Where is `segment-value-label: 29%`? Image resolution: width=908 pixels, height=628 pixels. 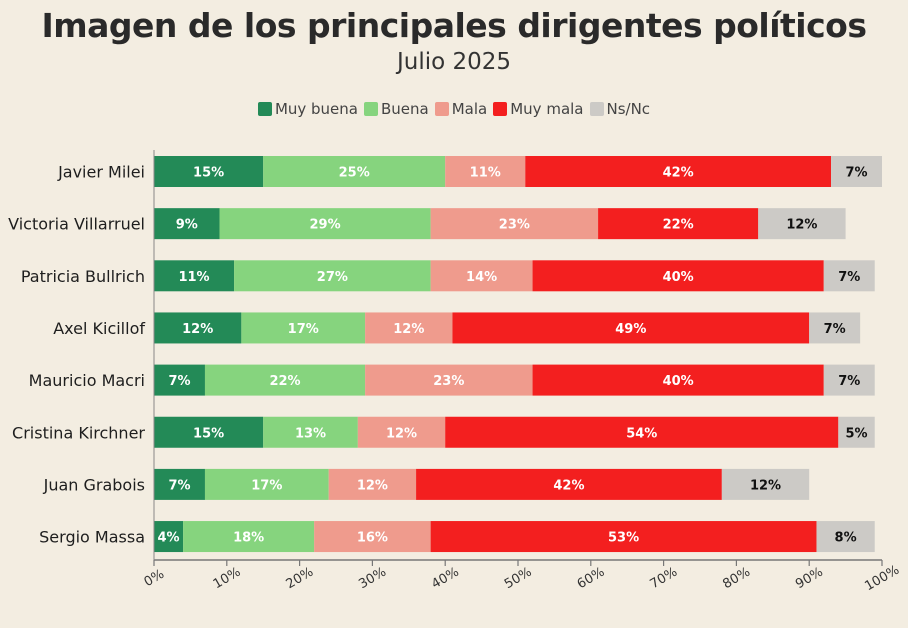
segment-value-label: 29% is located at coordinates (325, 225).